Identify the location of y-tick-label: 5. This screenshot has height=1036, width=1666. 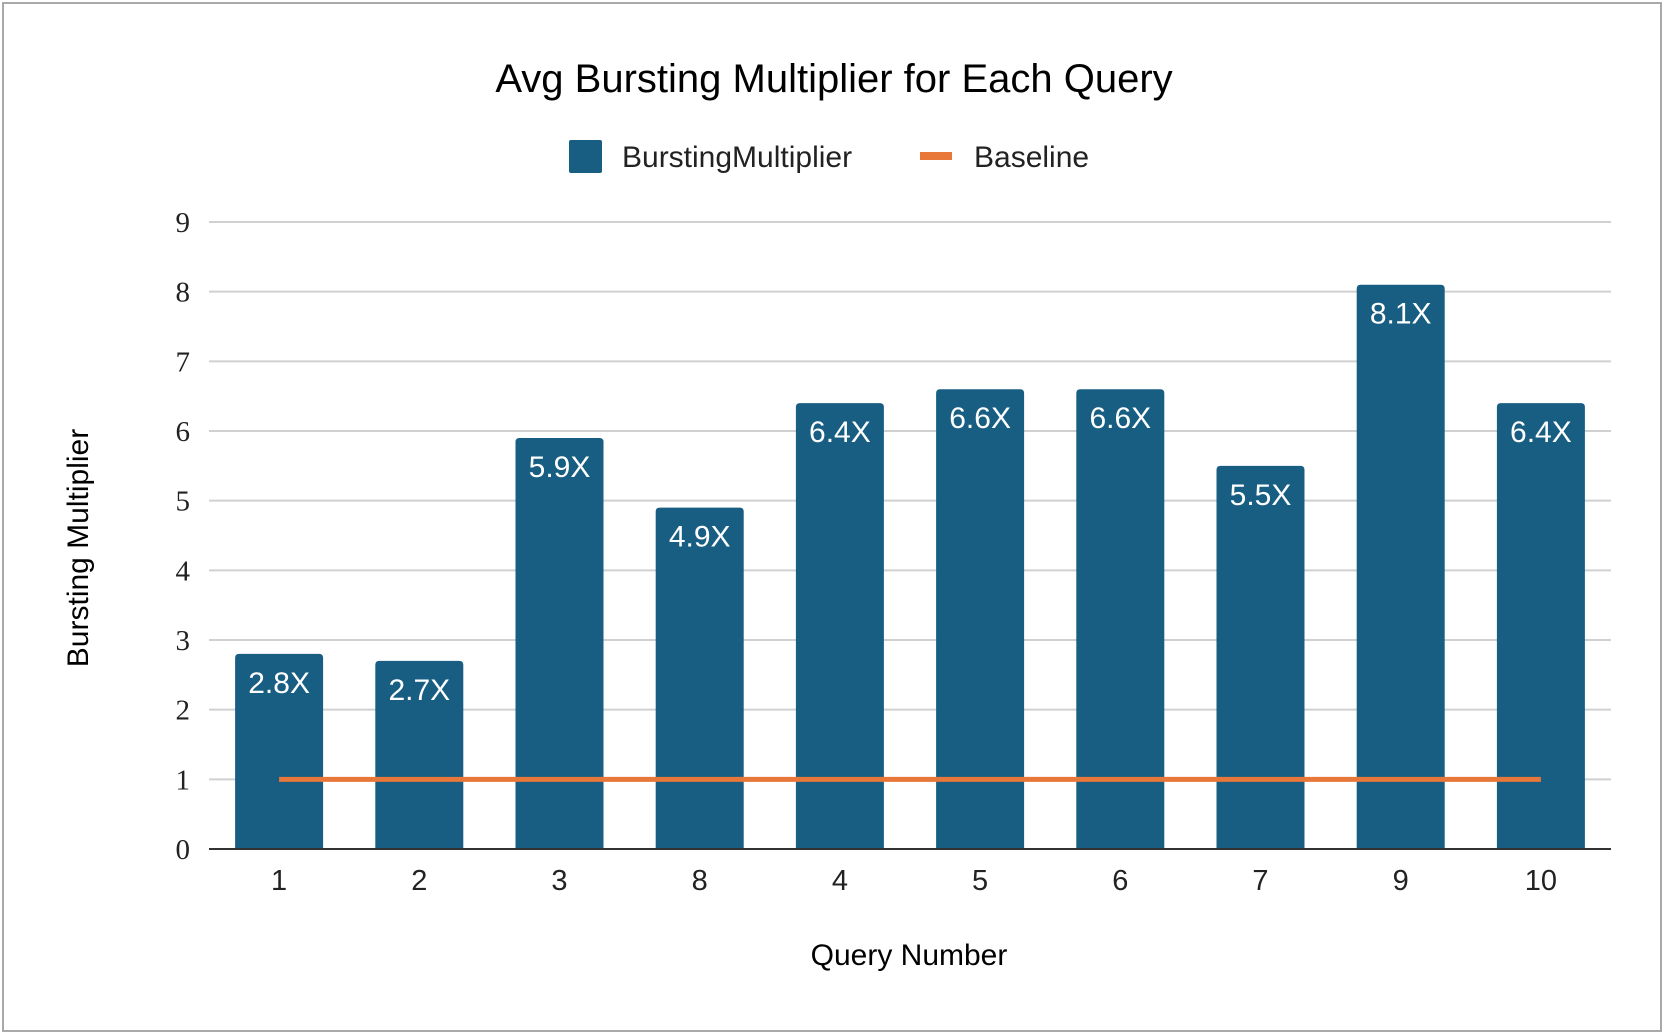
(183, 502).